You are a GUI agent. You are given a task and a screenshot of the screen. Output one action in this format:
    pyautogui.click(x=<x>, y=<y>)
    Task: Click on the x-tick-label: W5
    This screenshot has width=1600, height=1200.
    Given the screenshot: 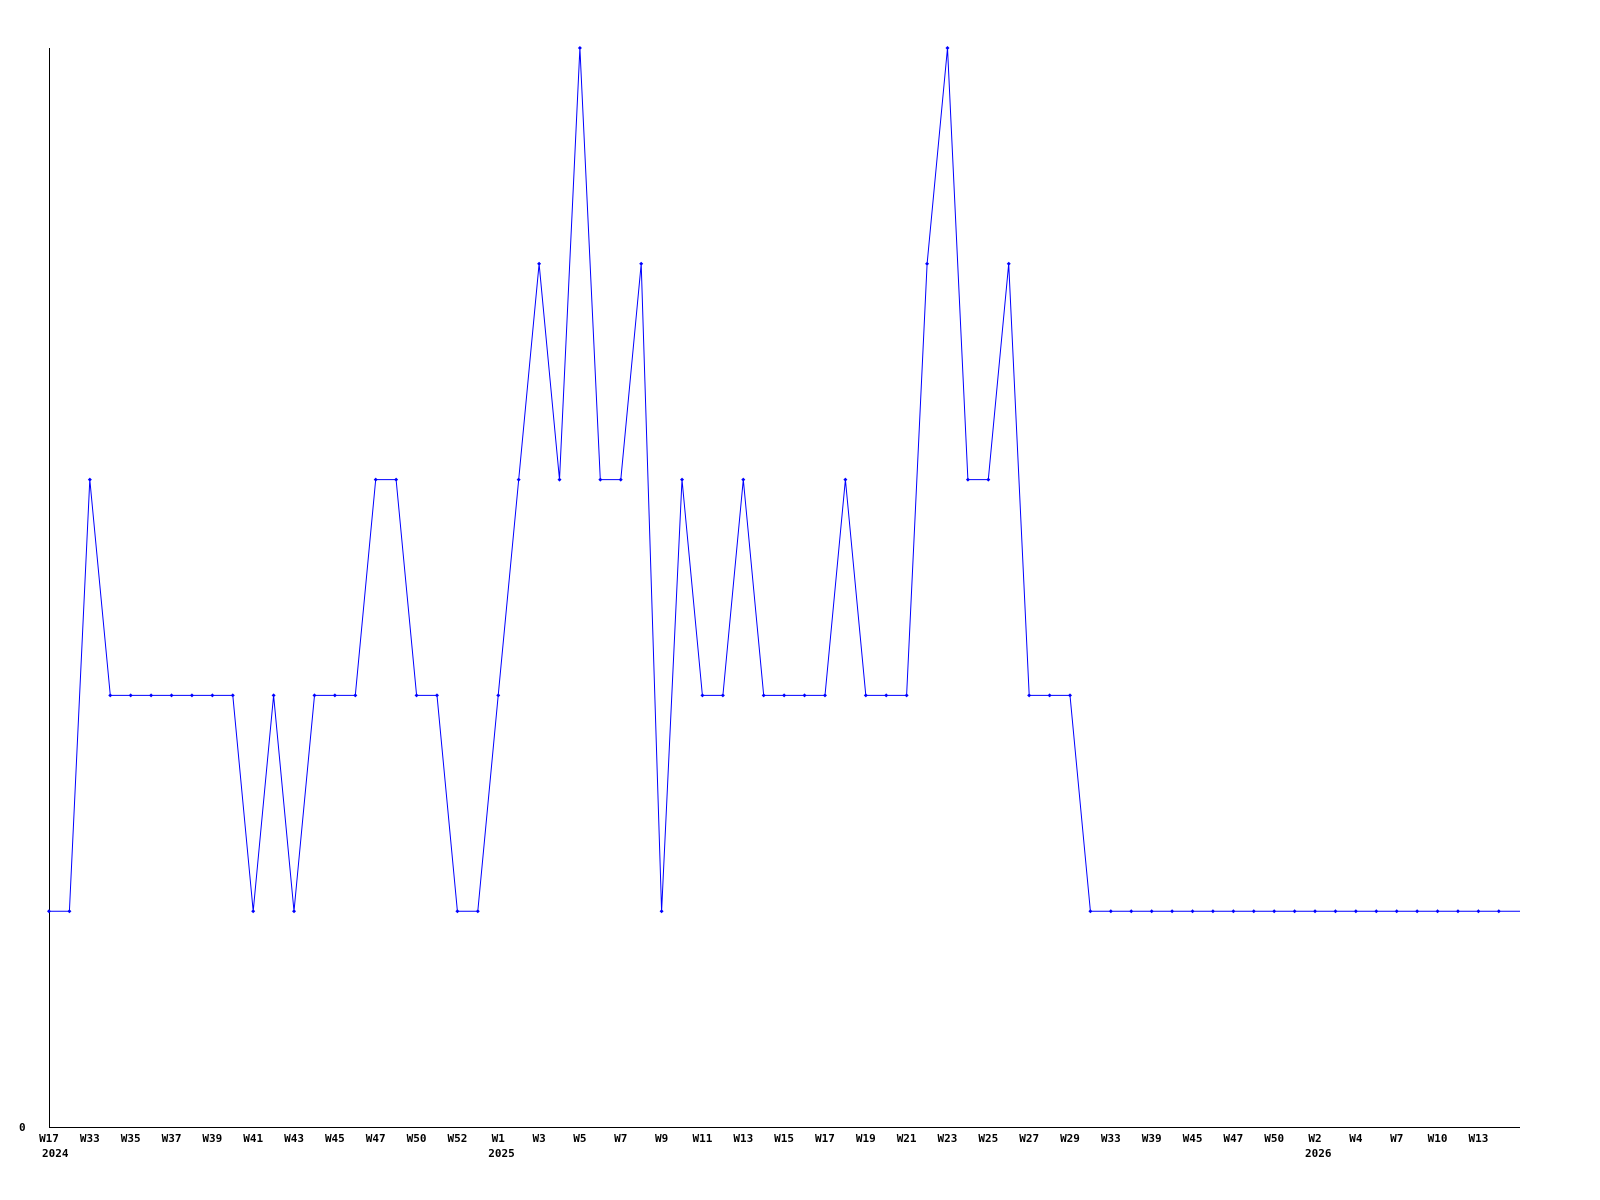 What is the action you would take?
    pyautogui.click(x=579, y=1138)
    